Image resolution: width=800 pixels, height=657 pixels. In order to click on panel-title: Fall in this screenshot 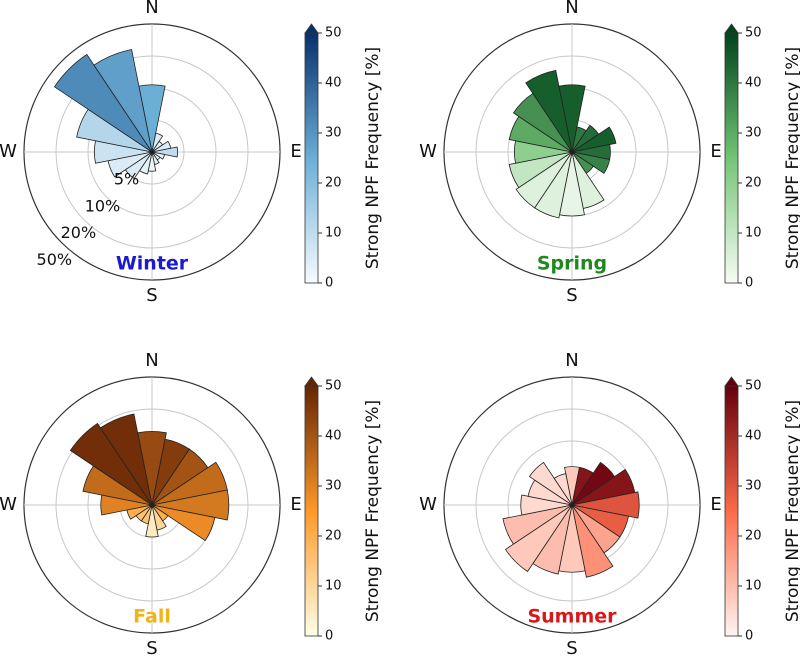, I will do `click(152, 617)`.